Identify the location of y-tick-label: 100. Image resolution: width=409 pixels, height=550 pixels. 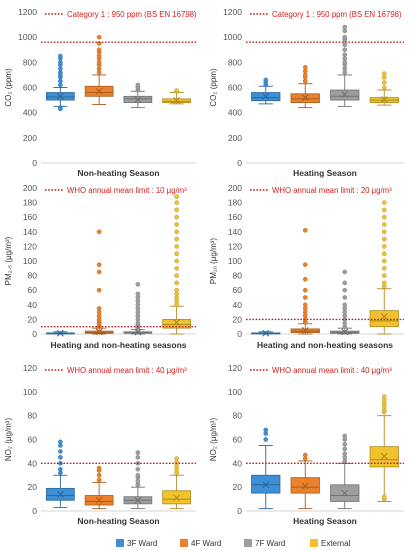
(235, 392).